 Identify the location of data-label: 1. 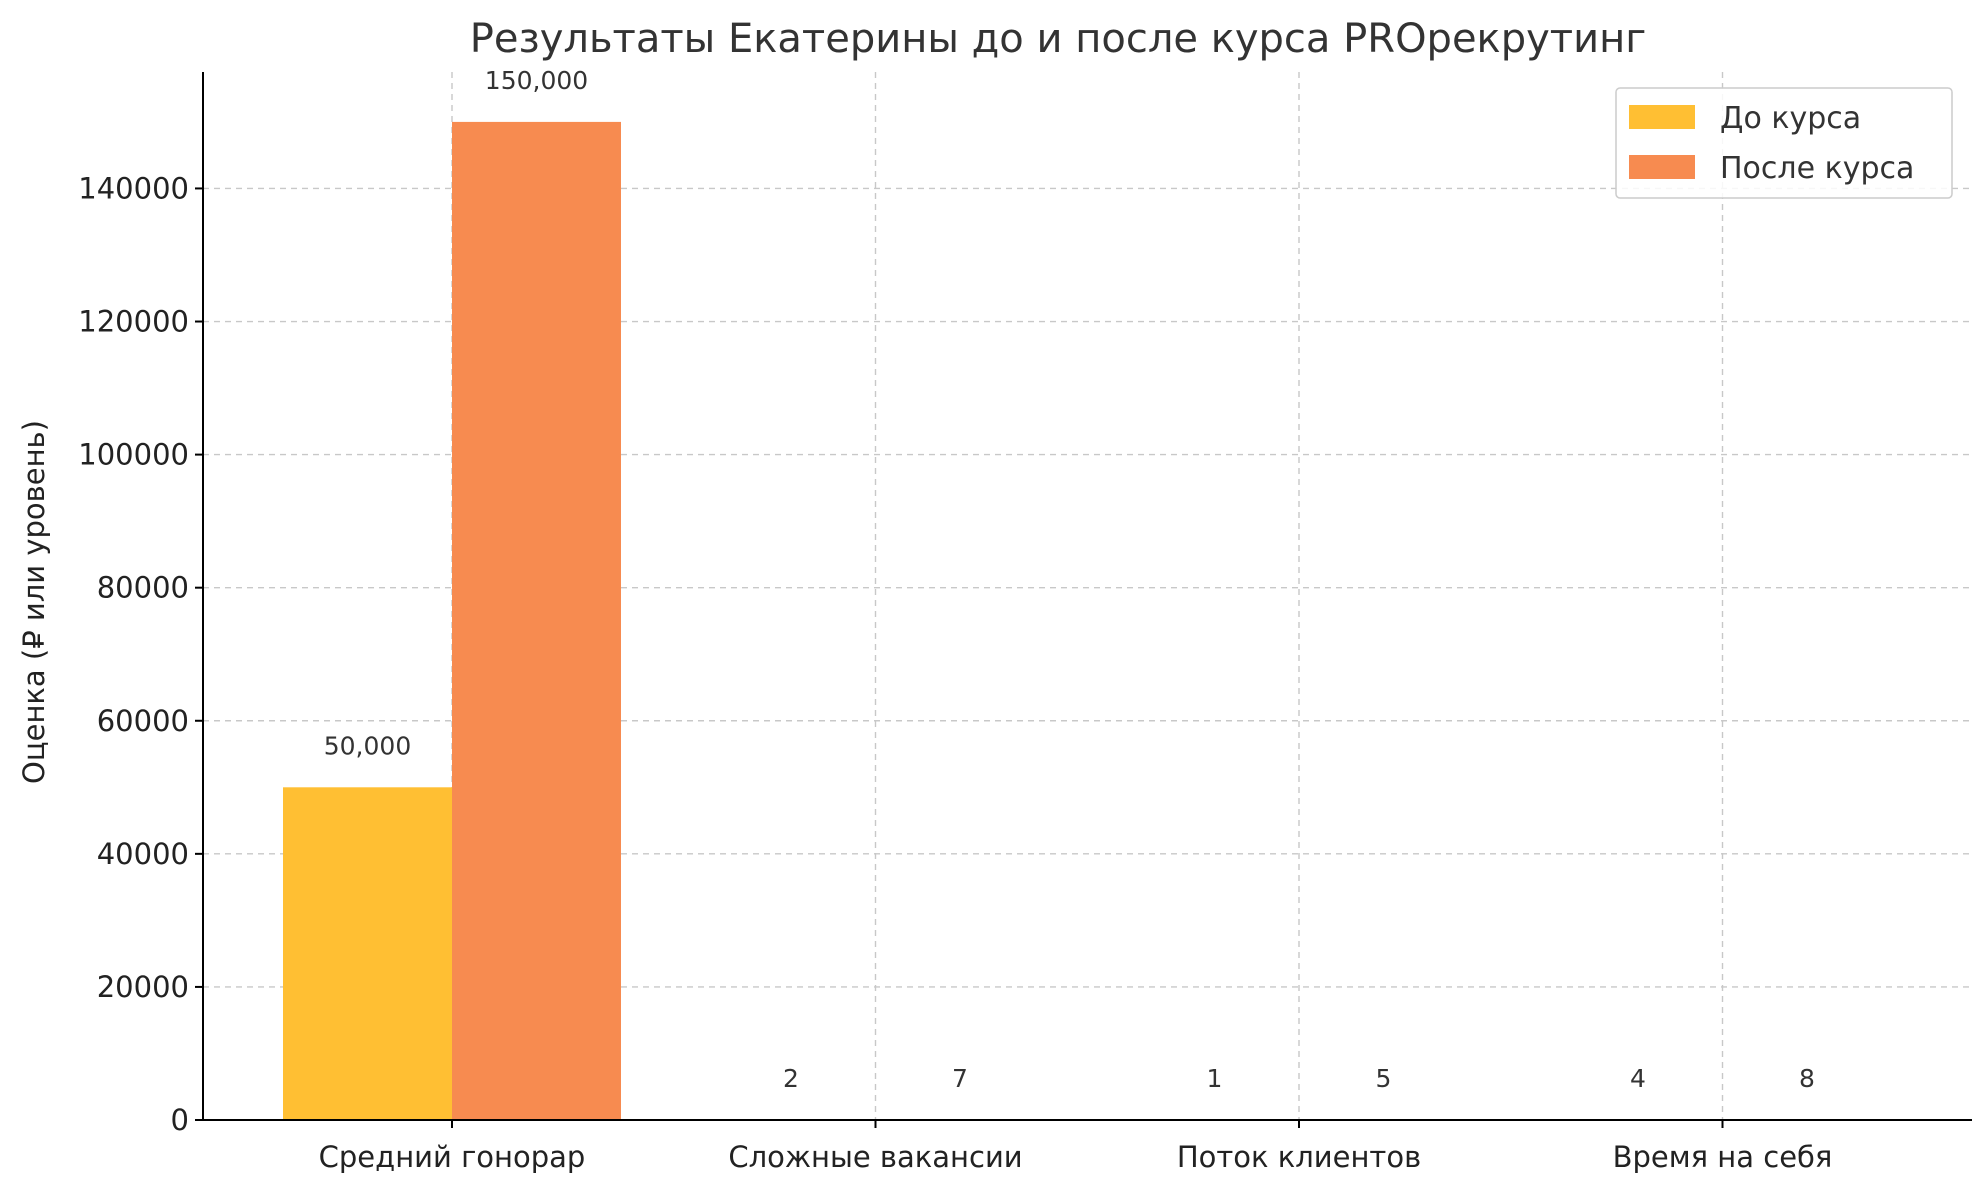
(1215, 1078).